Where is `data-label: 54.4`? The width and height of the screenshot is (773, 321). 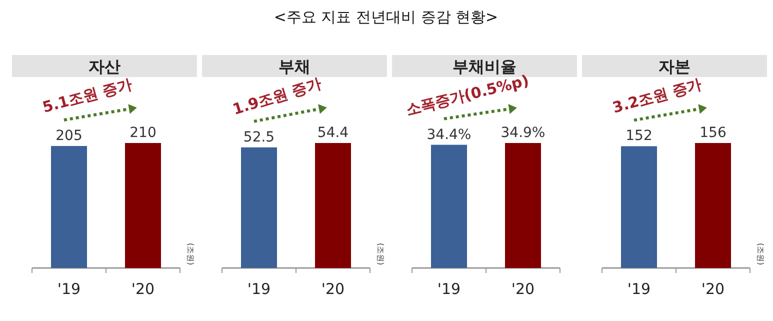 data-label: 54.4 is located at coordinates (333, 133).